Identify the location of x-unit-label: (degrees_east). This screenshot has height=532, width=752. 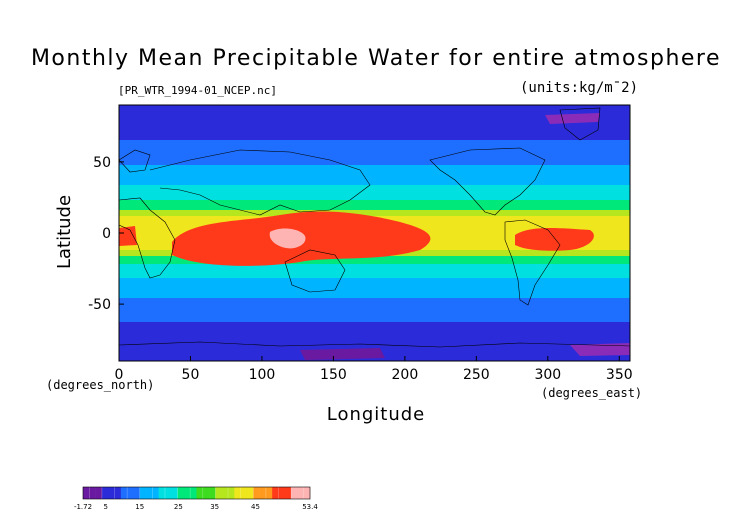
(592, 393).